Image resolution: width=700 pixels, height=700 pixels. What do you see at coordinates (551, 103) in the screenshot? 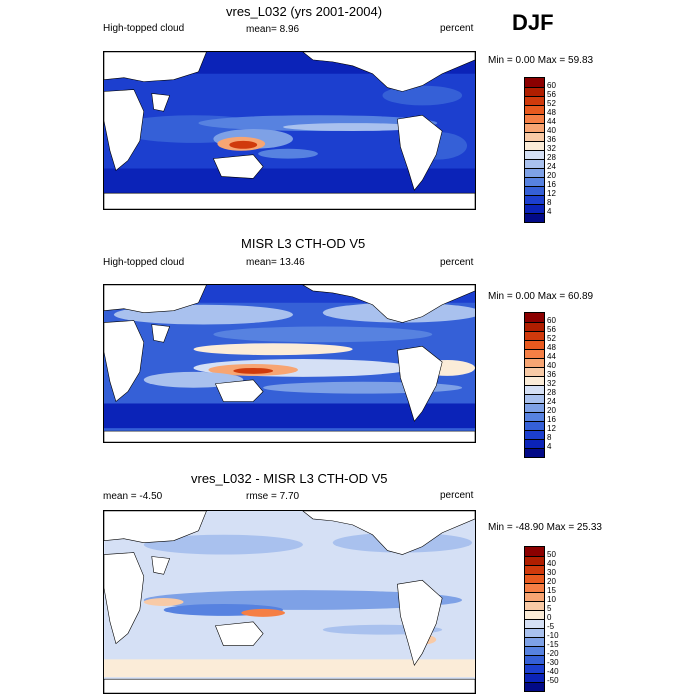
I see `colorbar-tick-label: 52` at bounding box center [551, 103].